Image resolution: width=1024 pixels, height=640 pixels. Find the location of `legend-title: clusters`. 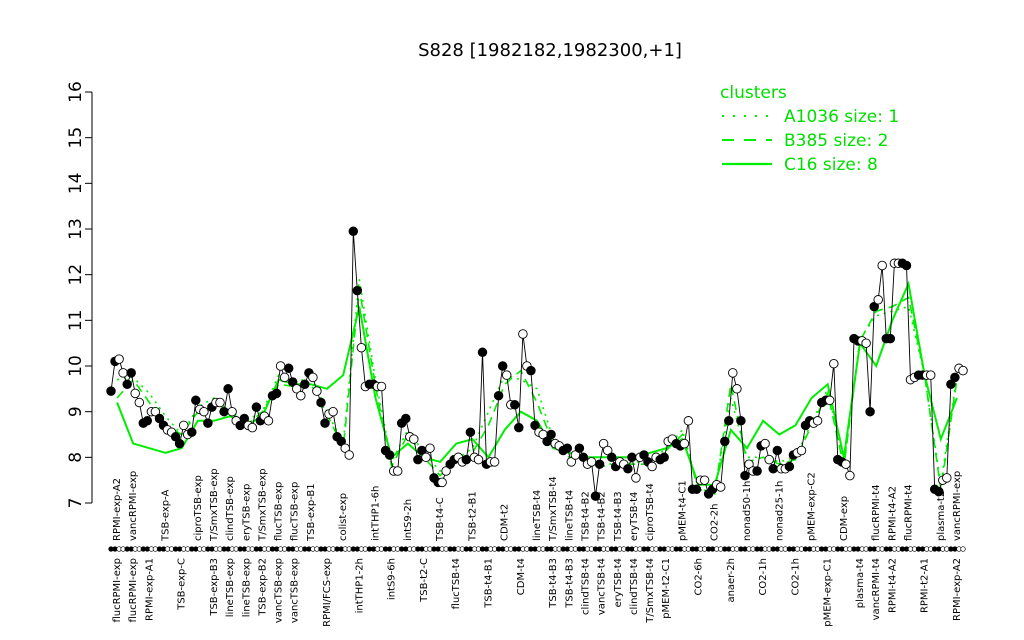

legend-title: clusters is located at coordinates (753, 93).